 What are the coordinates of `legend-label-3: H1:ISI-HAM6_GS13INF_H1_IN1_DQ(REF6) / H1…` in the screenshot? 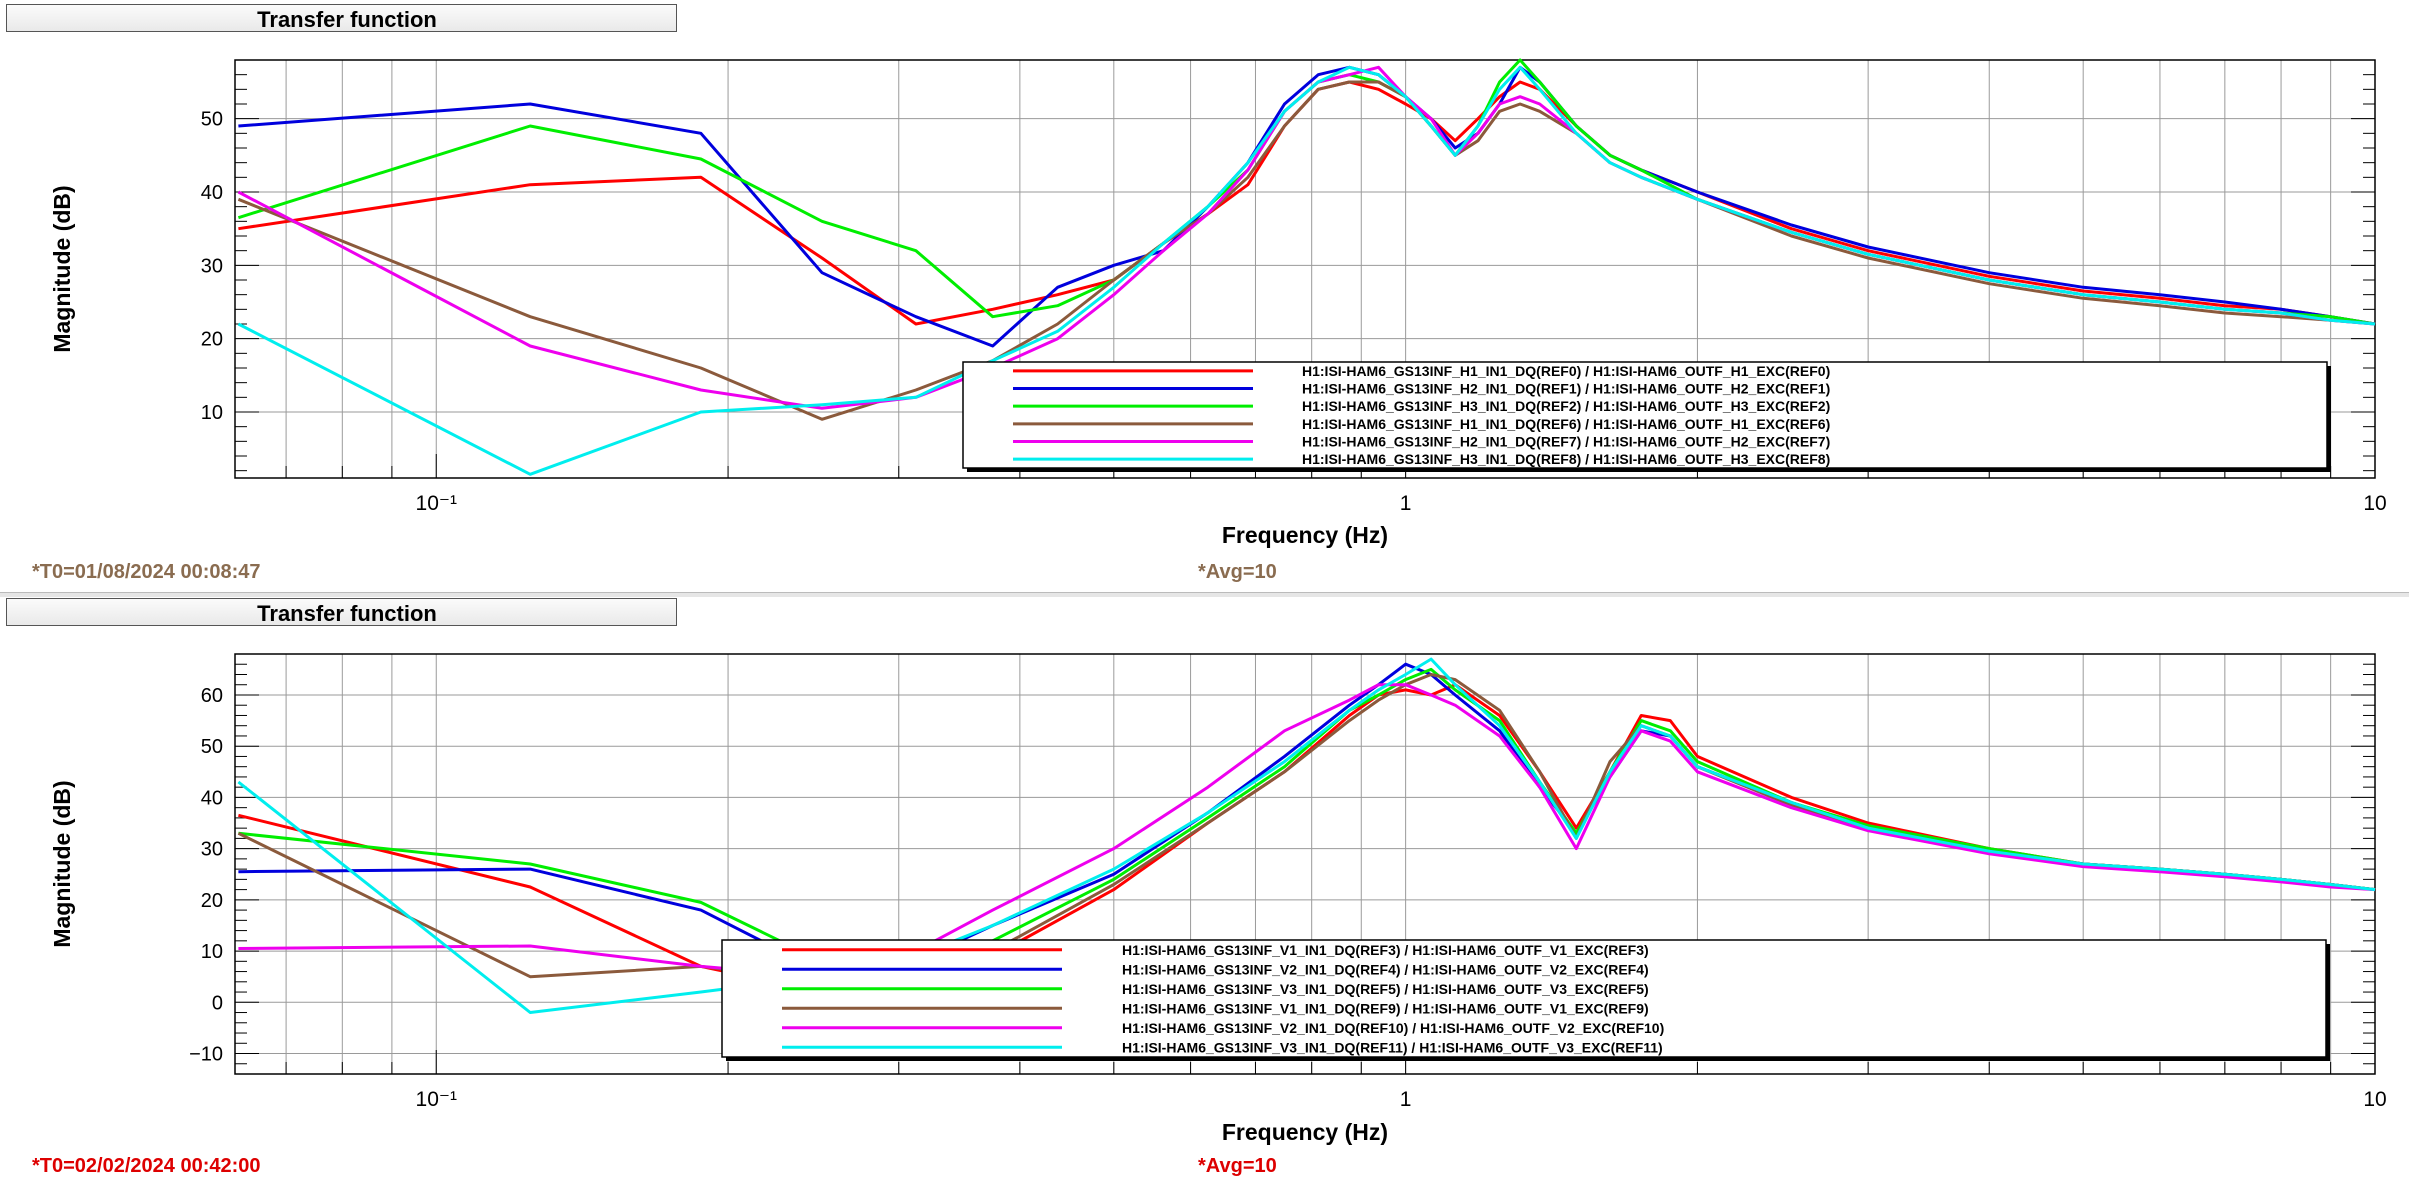 It's located at (1566, 424).